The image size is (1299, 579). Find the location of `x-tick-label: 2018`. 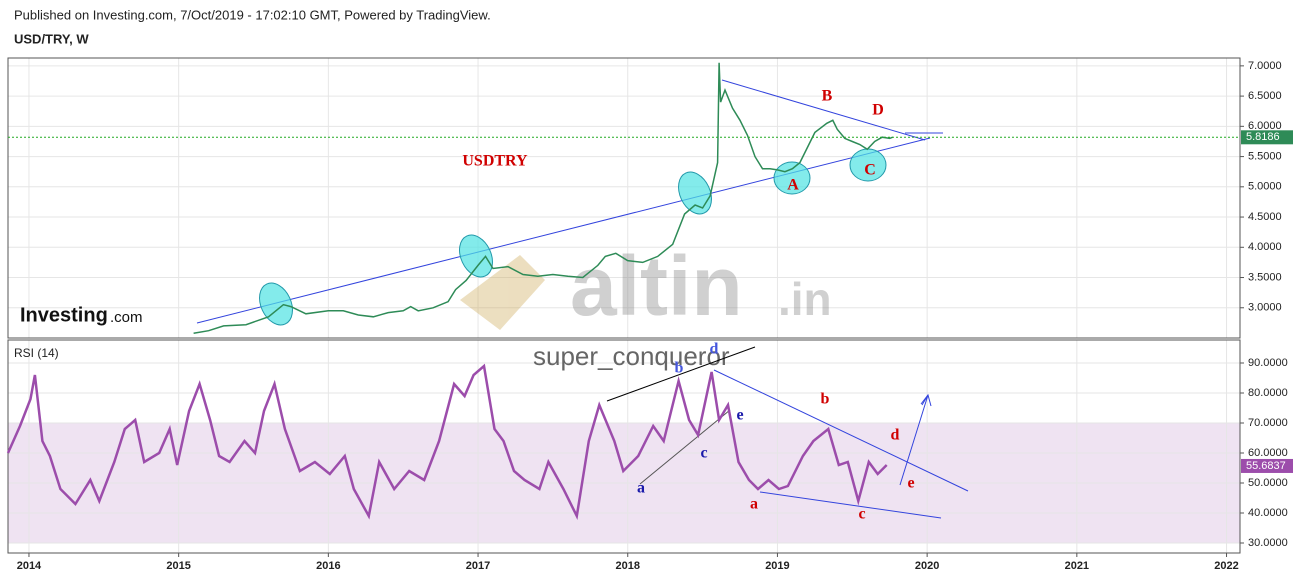

x-tick-label: 2018 is located at coordinates (628, 566).